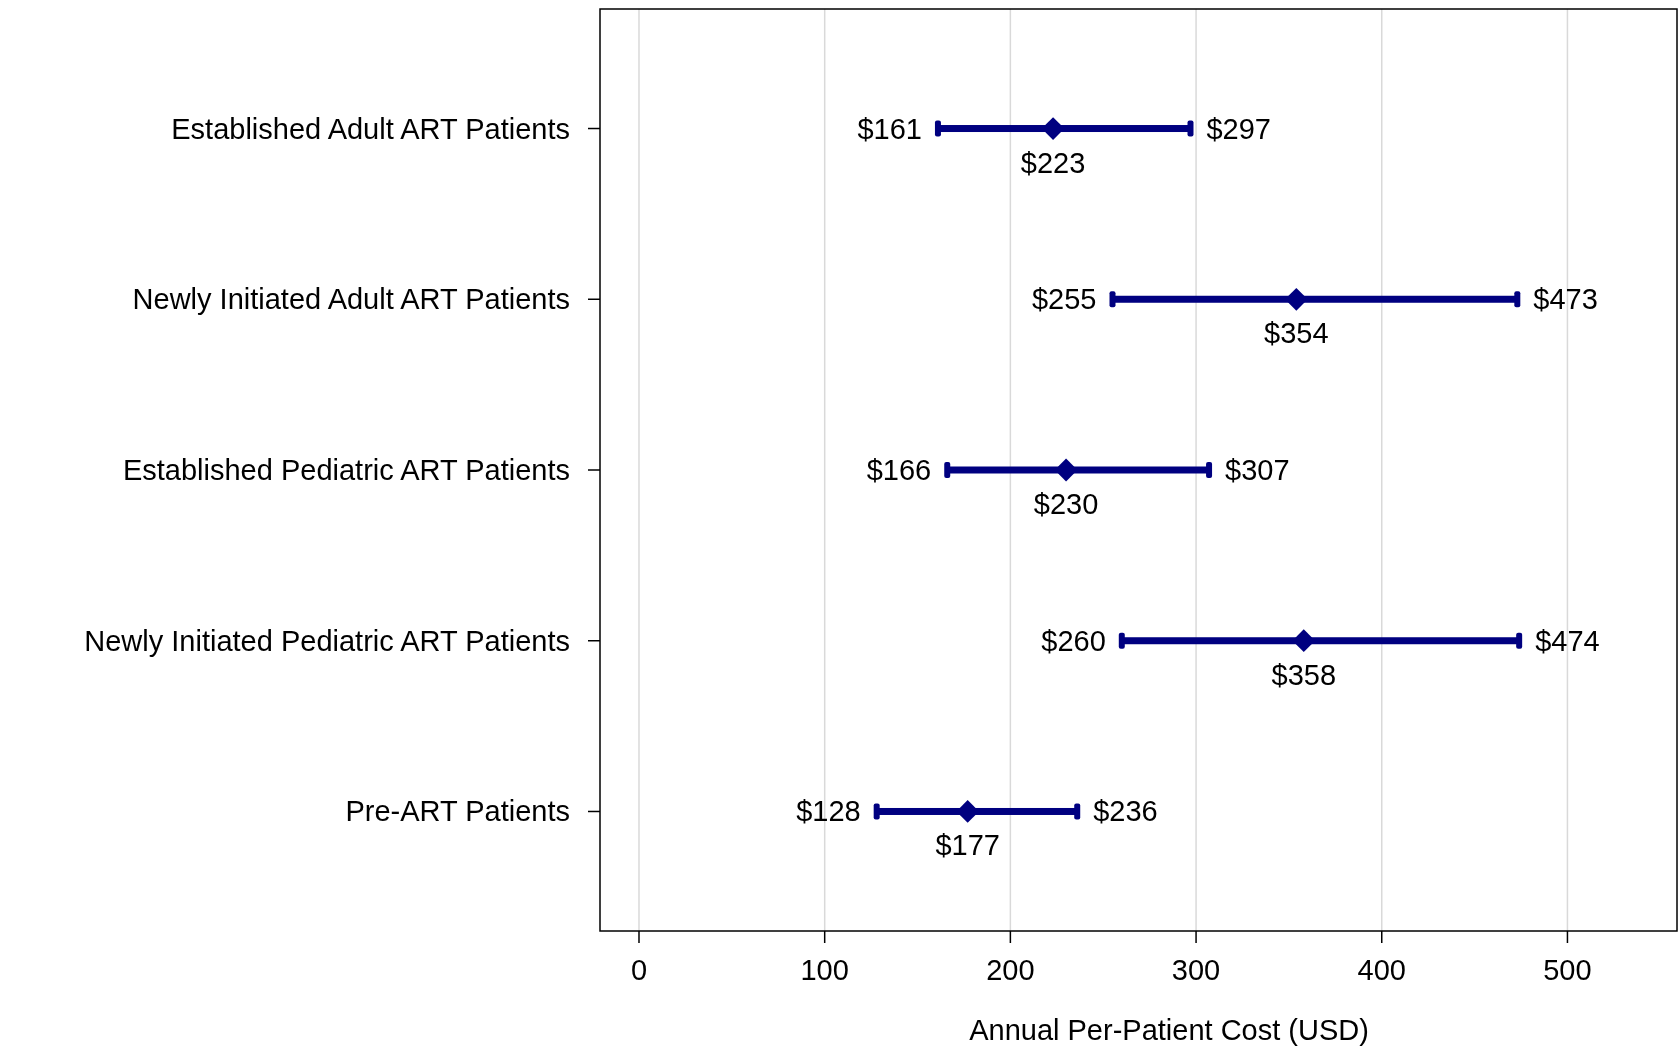  Describe the element at coordinates (1196, 970) in the screenshot. I see `x-tick-label: 300` at that location.